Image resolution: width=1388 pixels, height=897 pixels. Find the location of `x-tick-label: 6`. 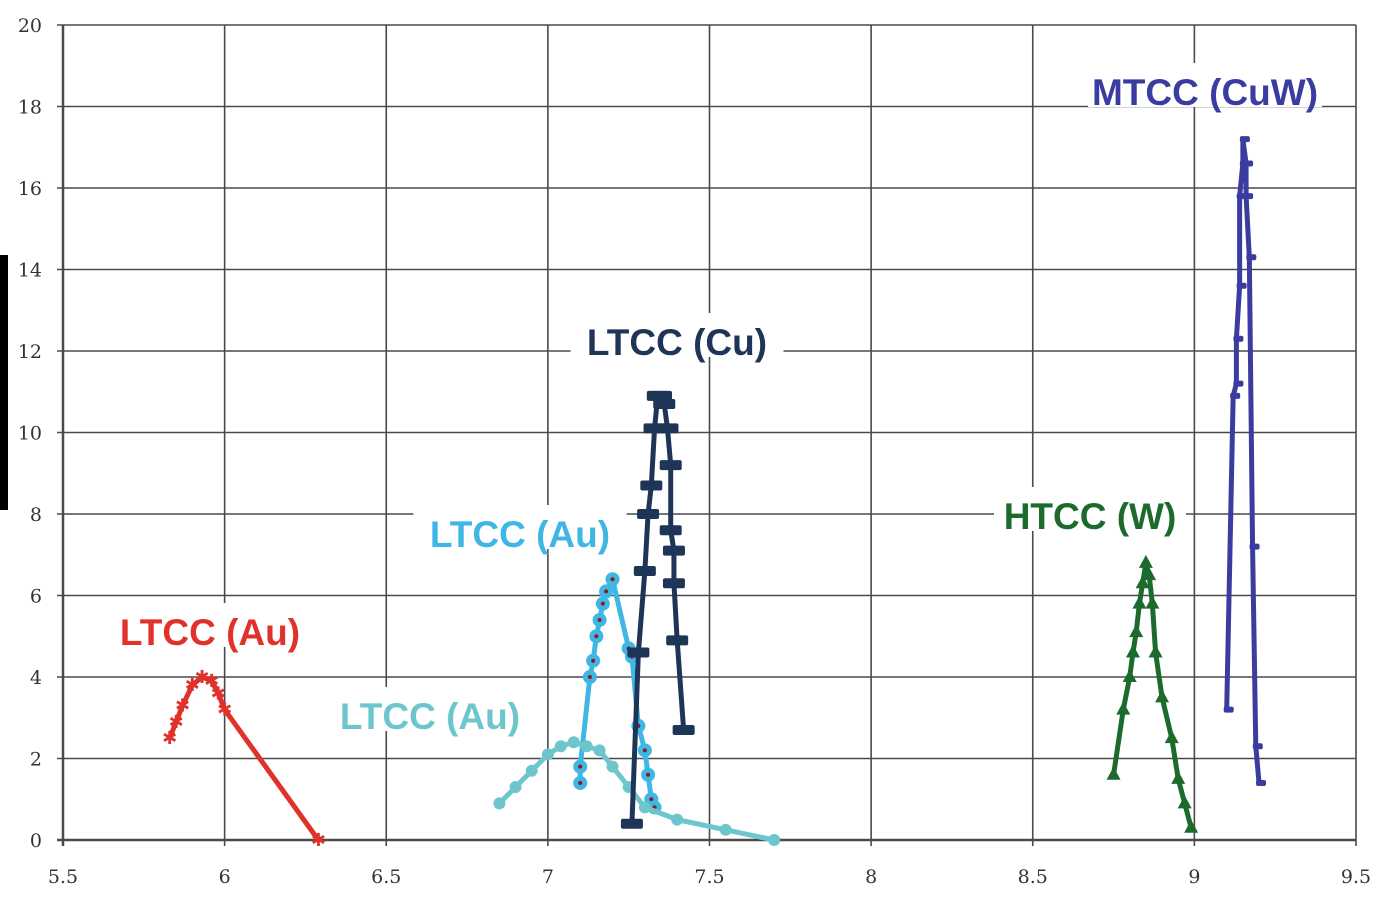

x-tick-label: 6 is located at coordinates (225, 877).